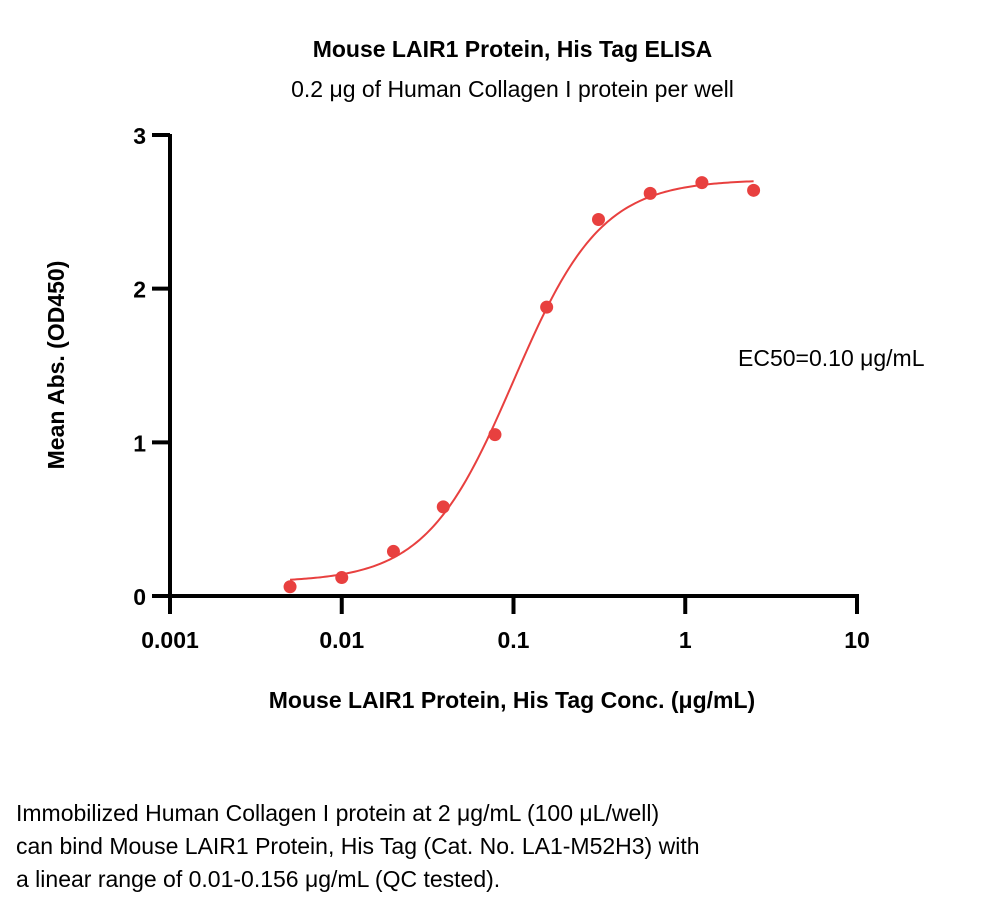 This screenshot has height=906, width=1000. What do you see at coordinates (56, 365) in the screenshot?
I see `y-axis-label: Mean Abs. (OD450)` at bounding box center [56, 365].